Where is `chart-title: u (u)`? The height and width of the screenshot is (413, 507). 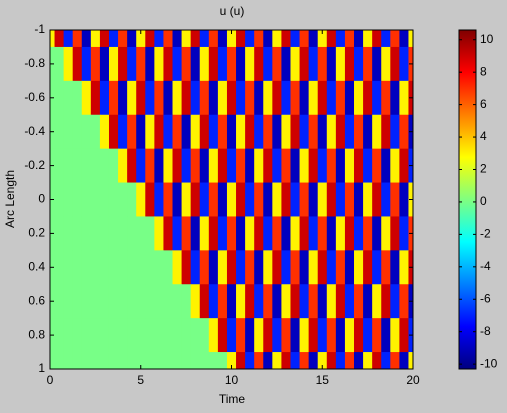
chart-title: u (u) is located at coordinates (232, 11).